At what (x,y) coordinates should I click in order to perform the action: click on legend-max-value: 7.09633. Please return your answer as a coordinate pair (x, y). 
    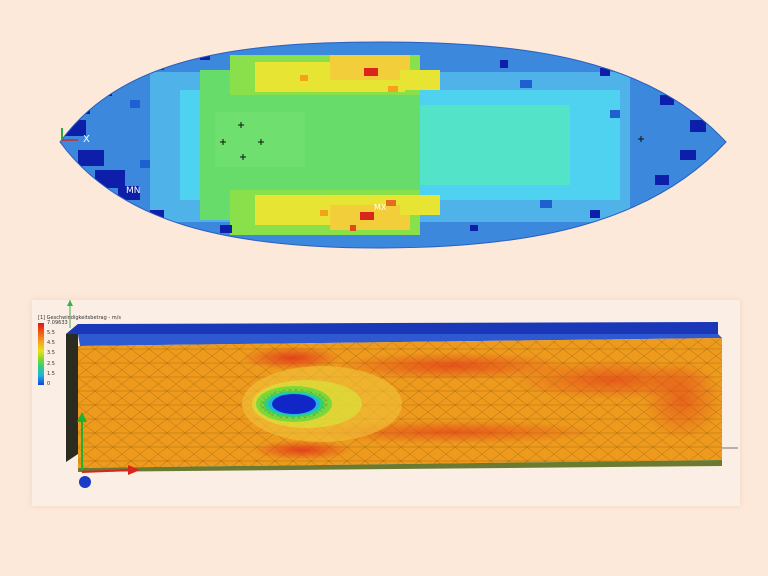
    Looking at the image, I should click on (57, 323).